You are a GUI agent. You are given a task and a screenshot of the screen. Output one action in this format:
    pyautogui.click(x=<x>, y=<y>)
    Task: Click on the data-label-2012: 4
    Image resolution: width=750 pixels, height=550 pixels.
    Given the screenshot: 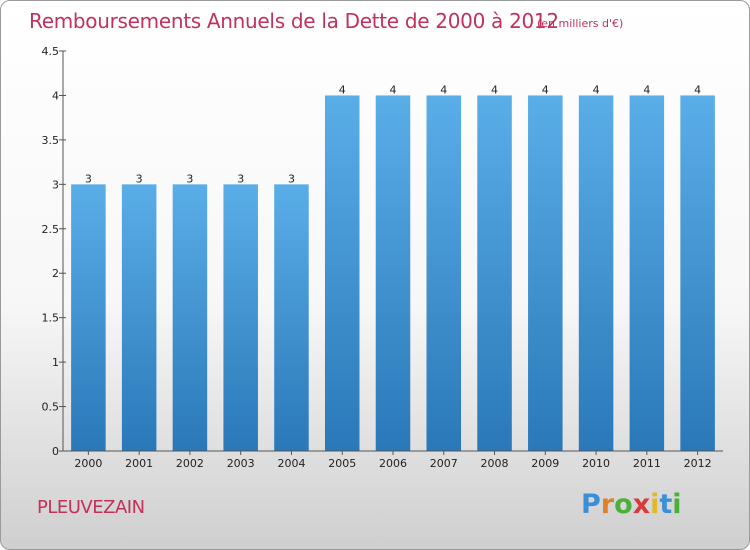 What is the action you would take?
    pyautogui.click(x=697, y=89)
    